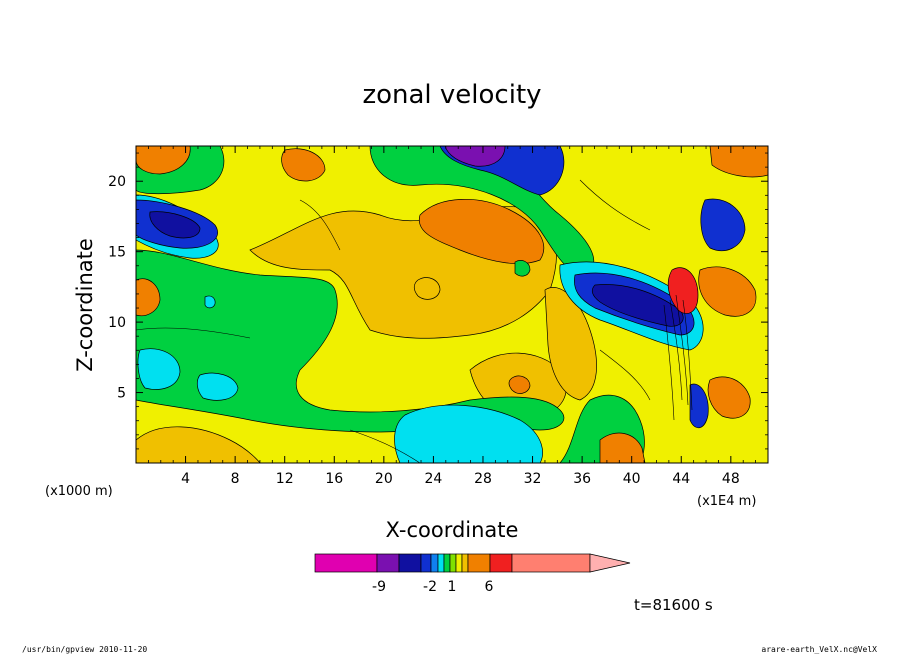 The image size is (904, 654). I want to click on colorbar-label: -2, so click(430, 587).